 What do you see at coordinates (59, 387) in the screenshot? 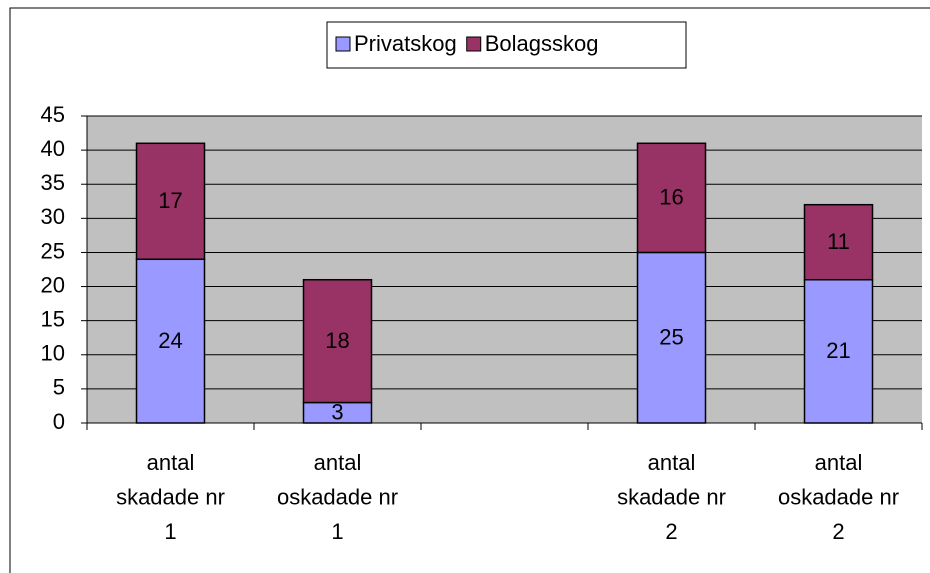
I see `y-tick-label: 5` at bounding box center [59, 387].